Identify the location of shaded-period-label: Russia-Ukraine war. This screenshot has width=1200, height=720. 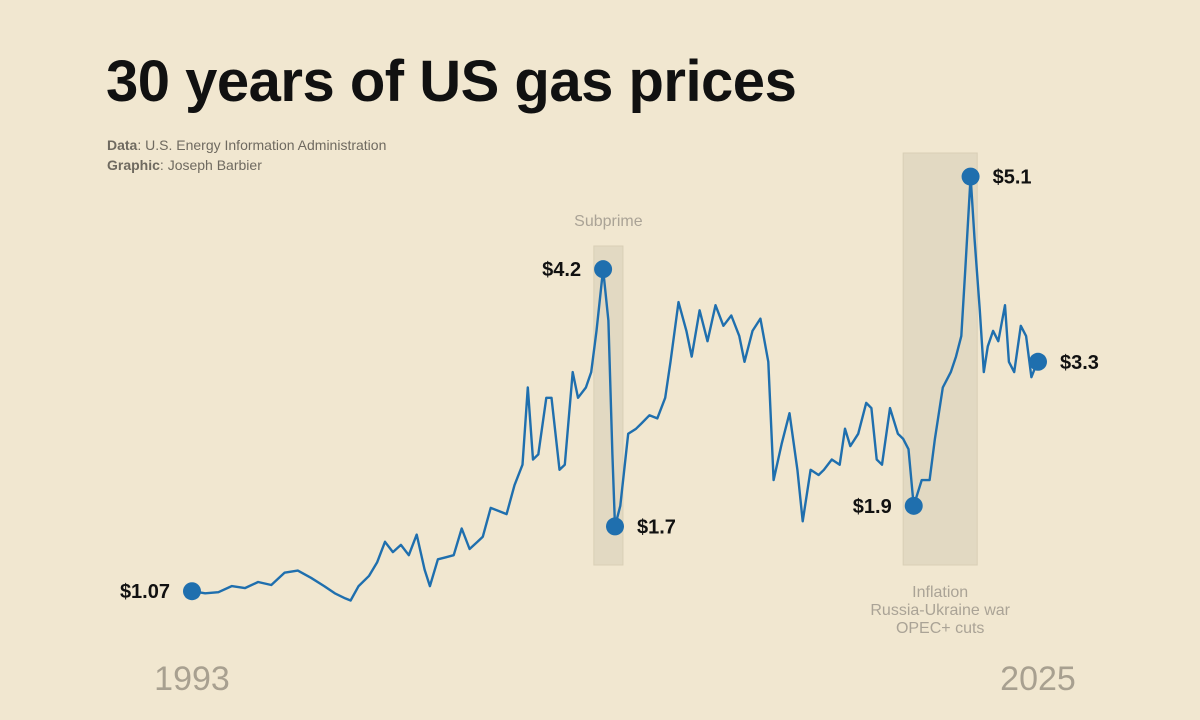
(940, 610).